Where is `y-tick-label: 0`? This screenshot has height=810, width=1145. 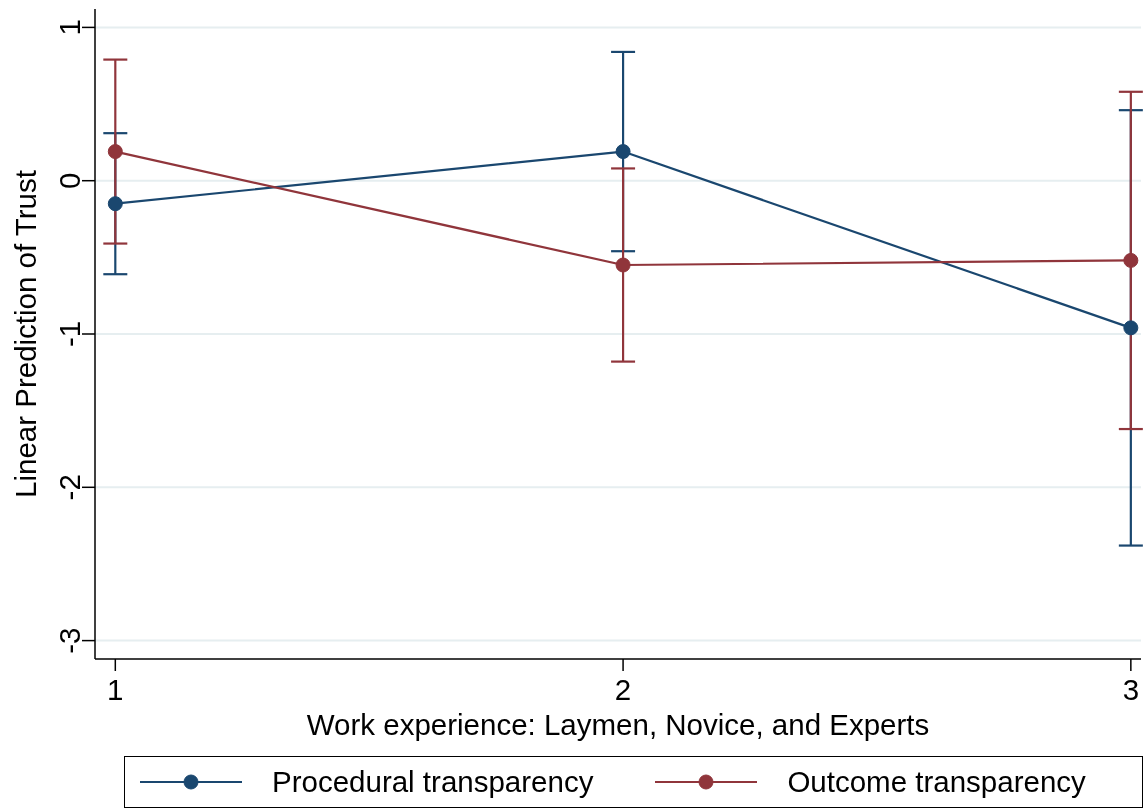 y-tick-label: 0 is located at coordinates (69, 180).